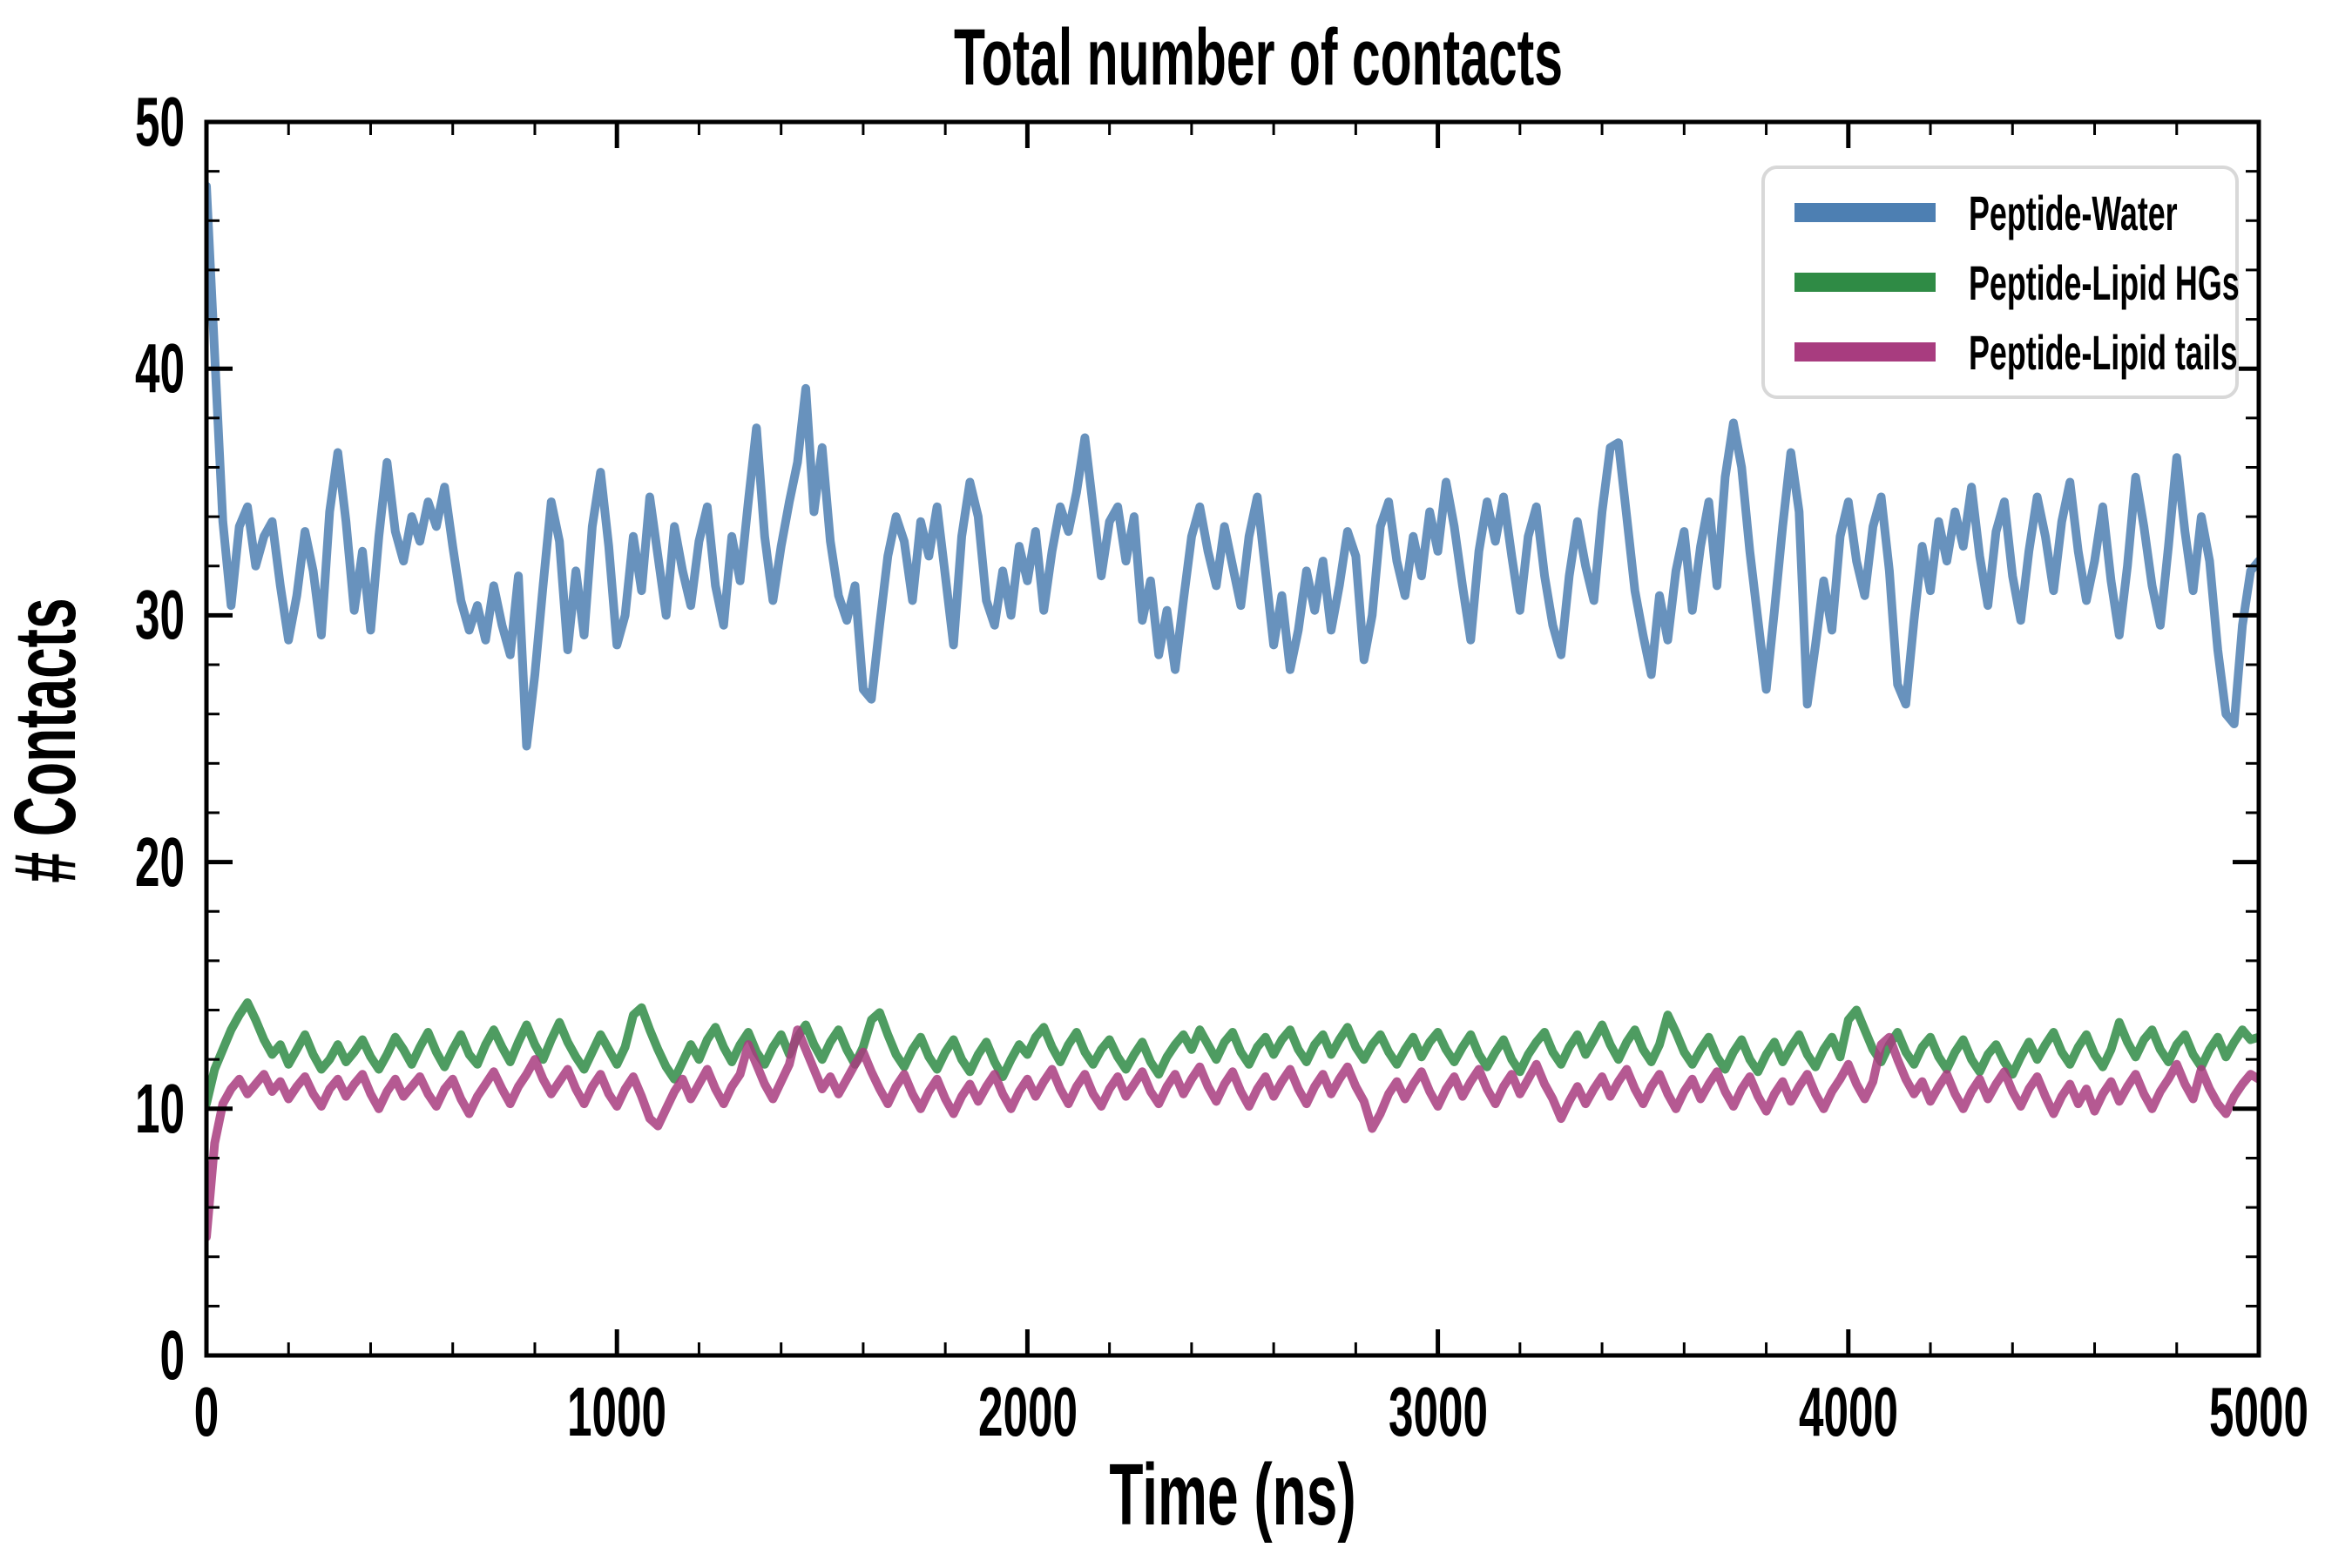  What do you see at coordinates (172, 1355) in the screenshot?
I see `y-tick-label: 0` at bounding box center [172, 1355].